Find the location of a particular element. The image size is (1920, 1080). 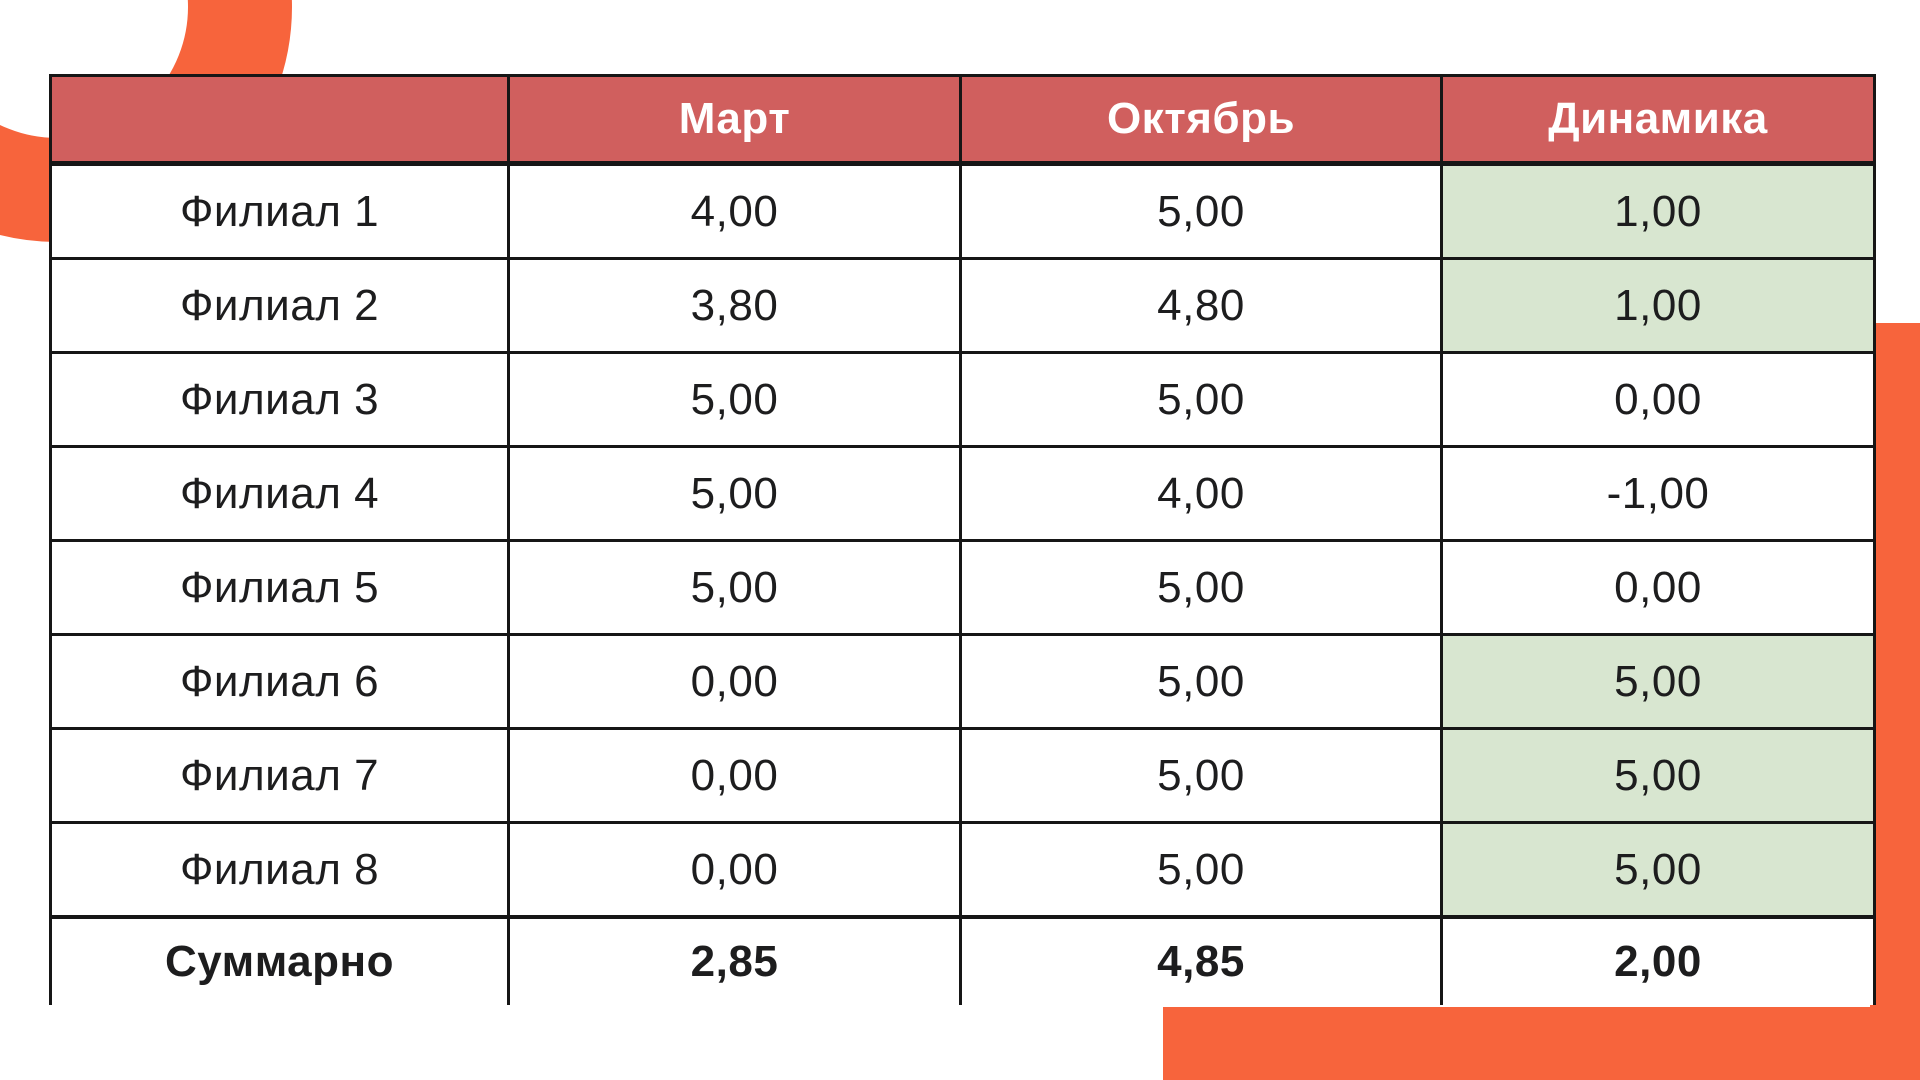

summary-october-cell: 4,85 is located at coordinates (1201, 960).